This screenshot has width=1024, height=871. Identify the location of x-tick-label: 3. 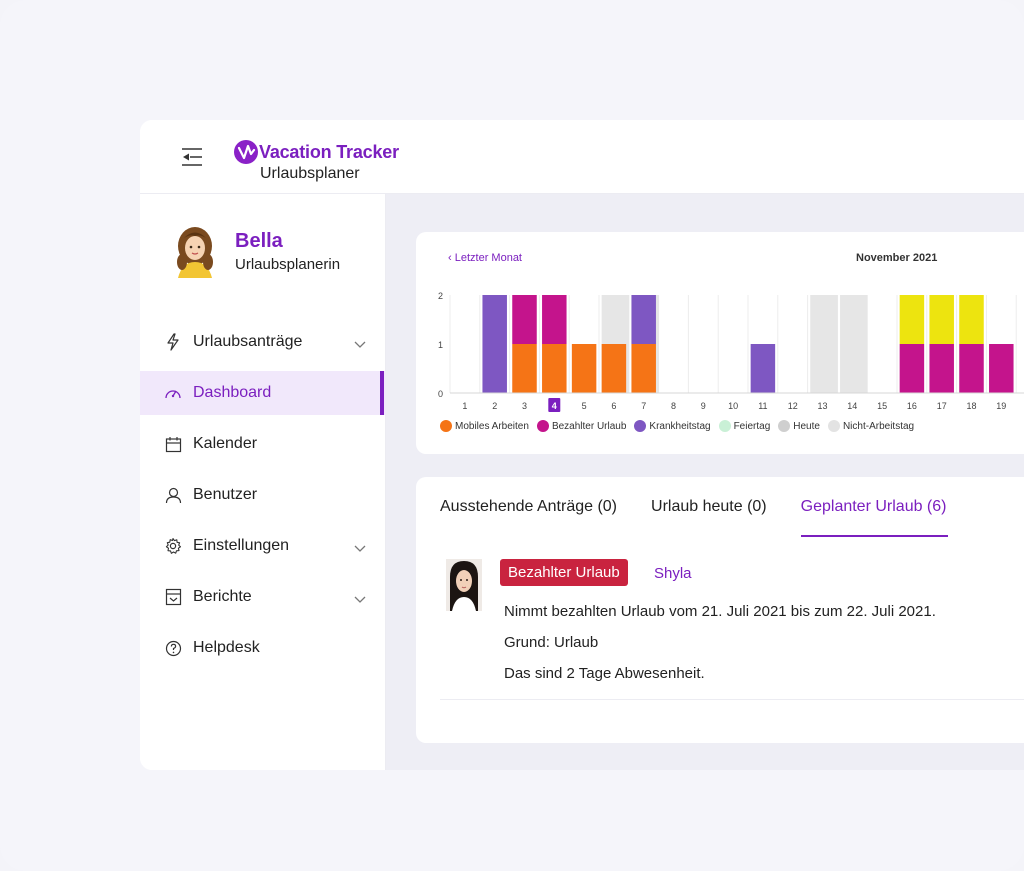
(524, 406).